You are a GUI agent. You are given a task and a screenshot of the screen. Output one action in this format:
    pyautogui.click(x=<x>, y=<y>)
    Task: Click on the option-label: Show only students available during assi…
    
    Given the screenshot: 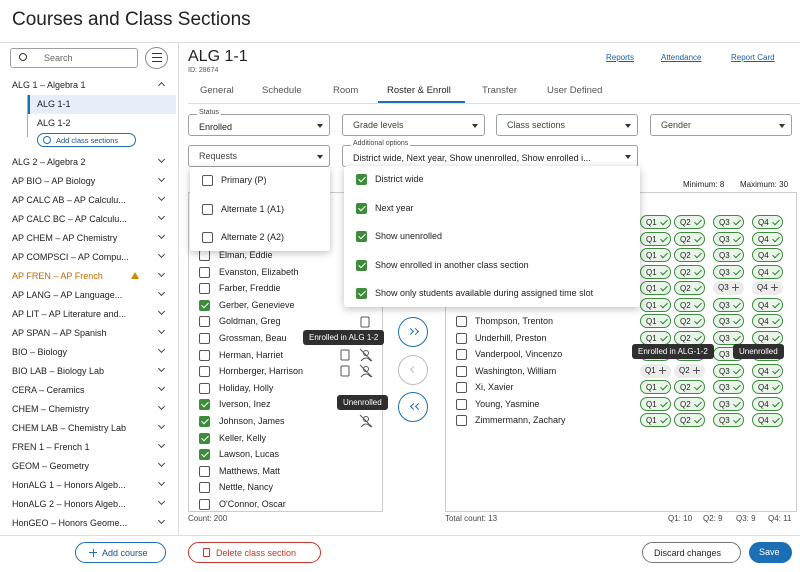 What is the action you would take?
    pyautogui.click(x=484, y=293)
    